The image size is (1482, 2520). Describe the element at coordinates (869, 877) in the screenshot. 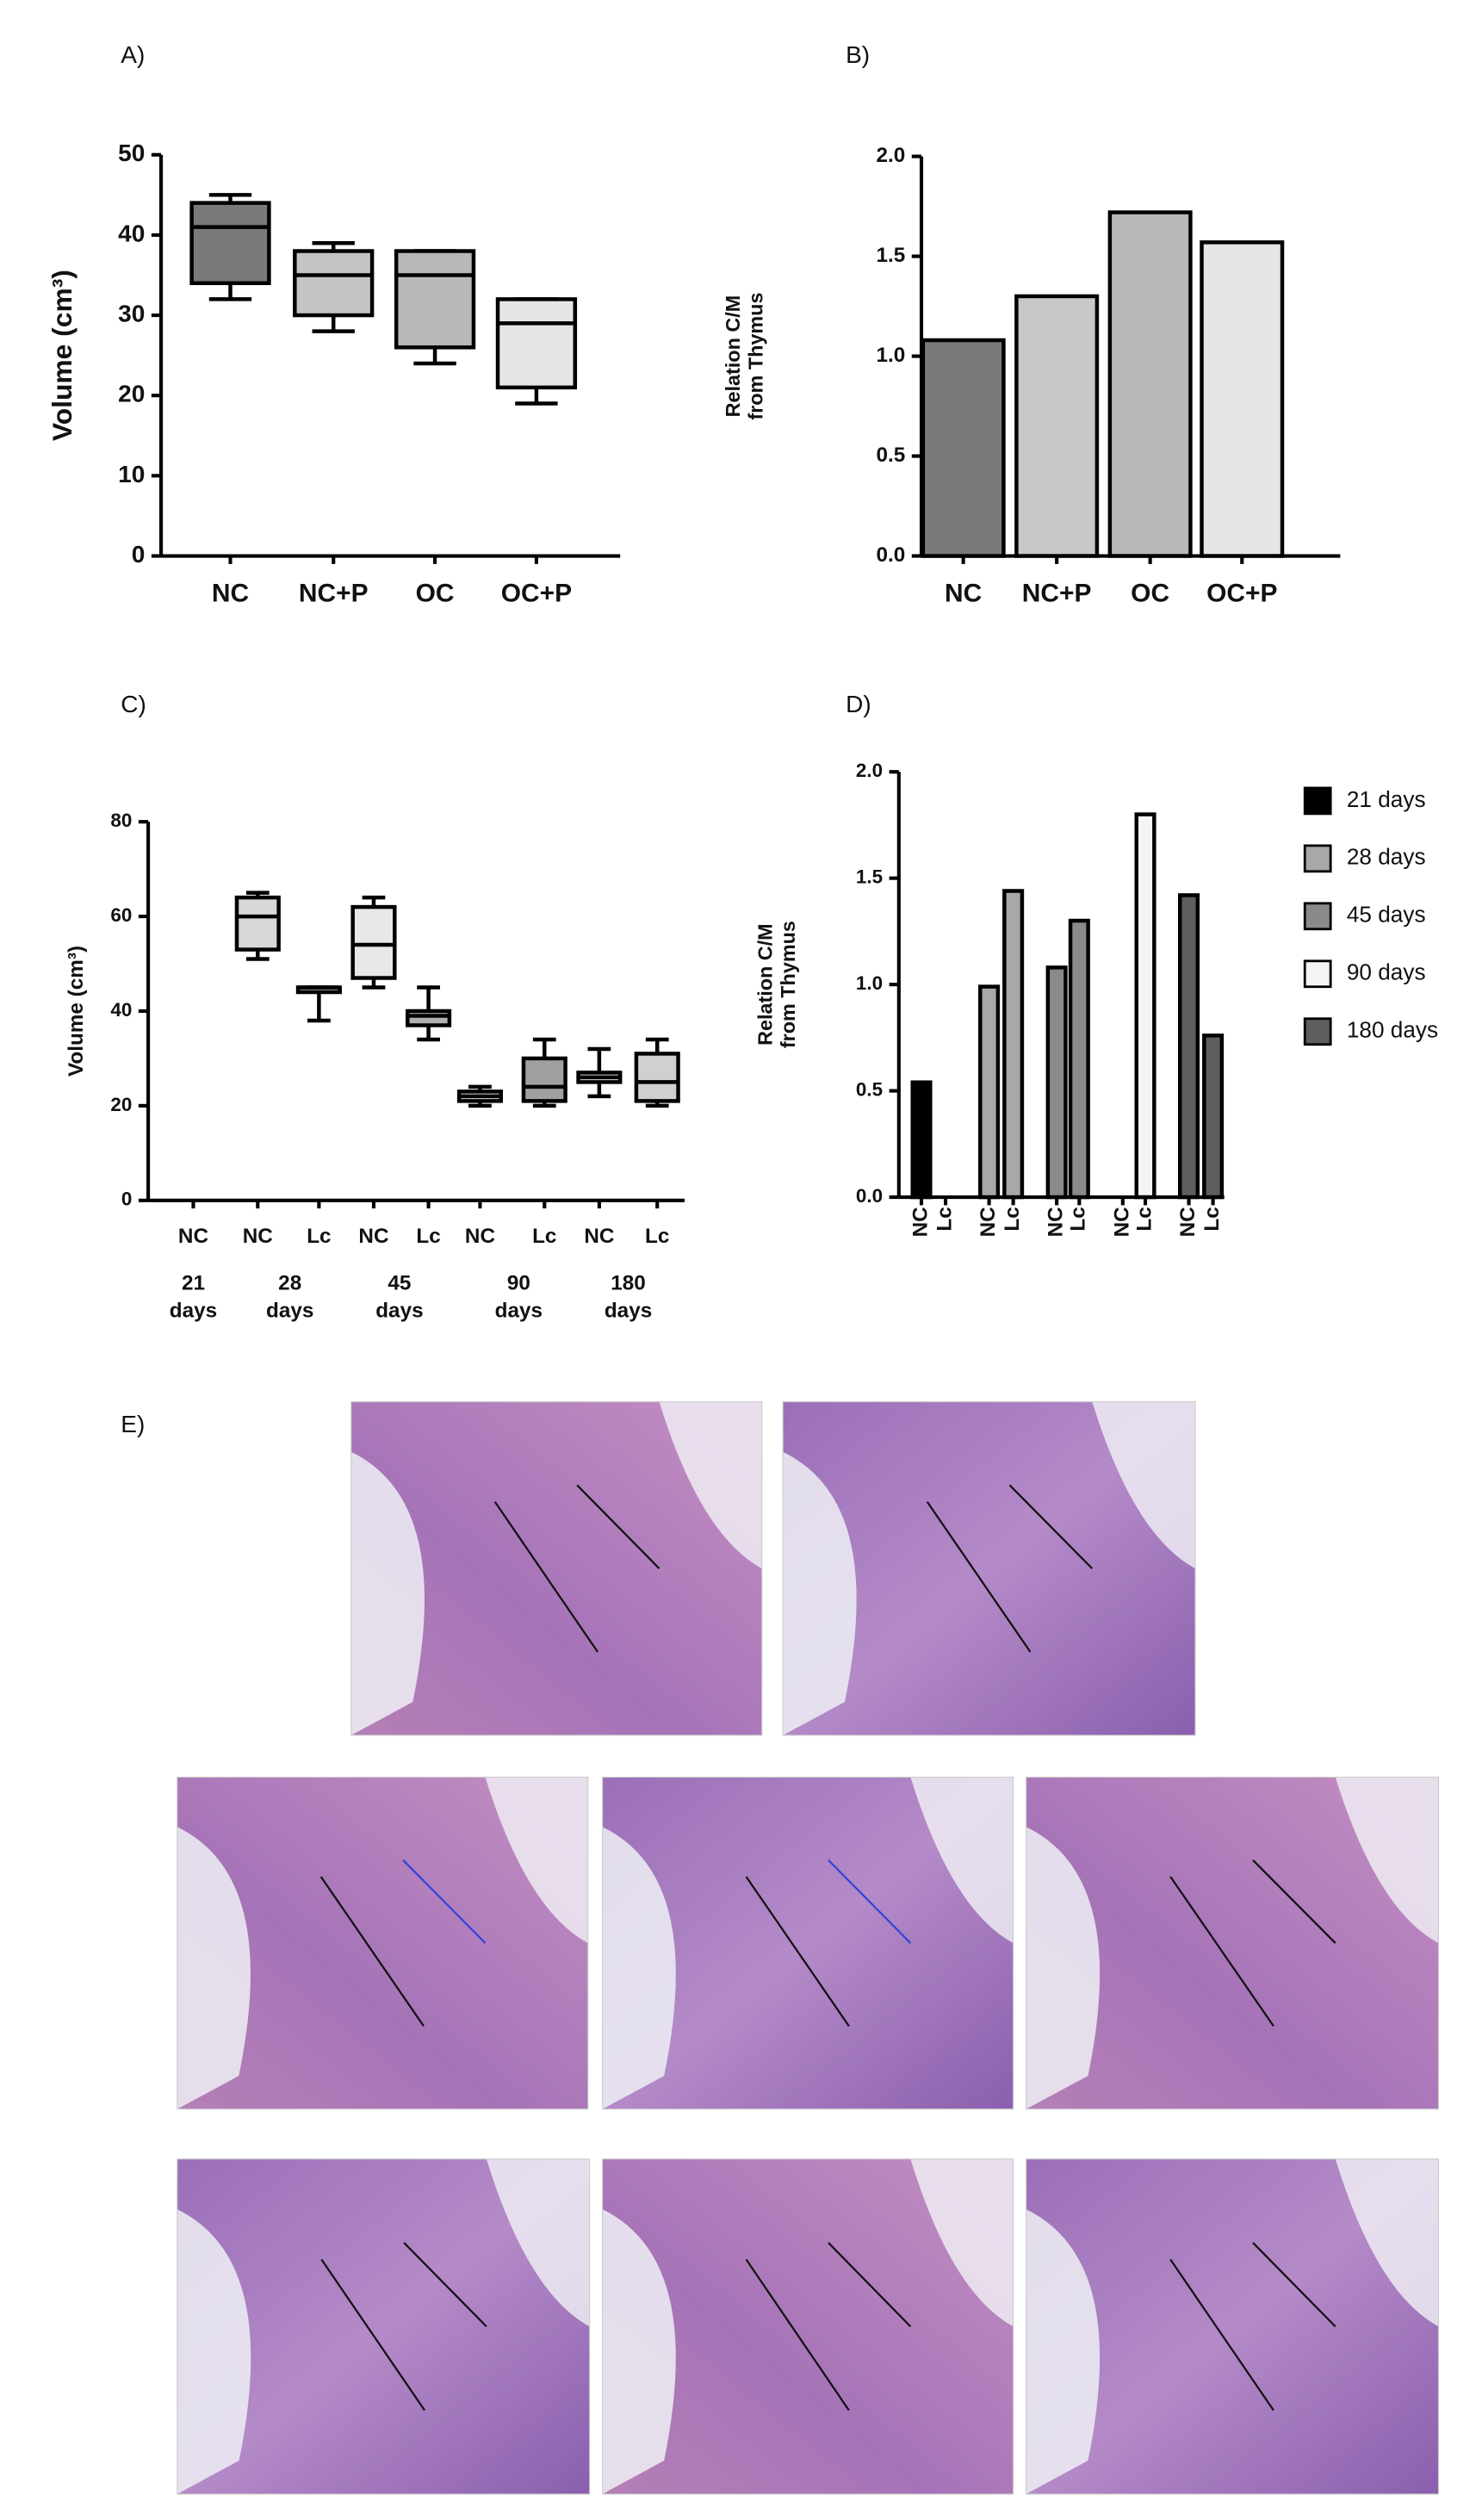

I see `y-tick-label: 1.5` at that location.